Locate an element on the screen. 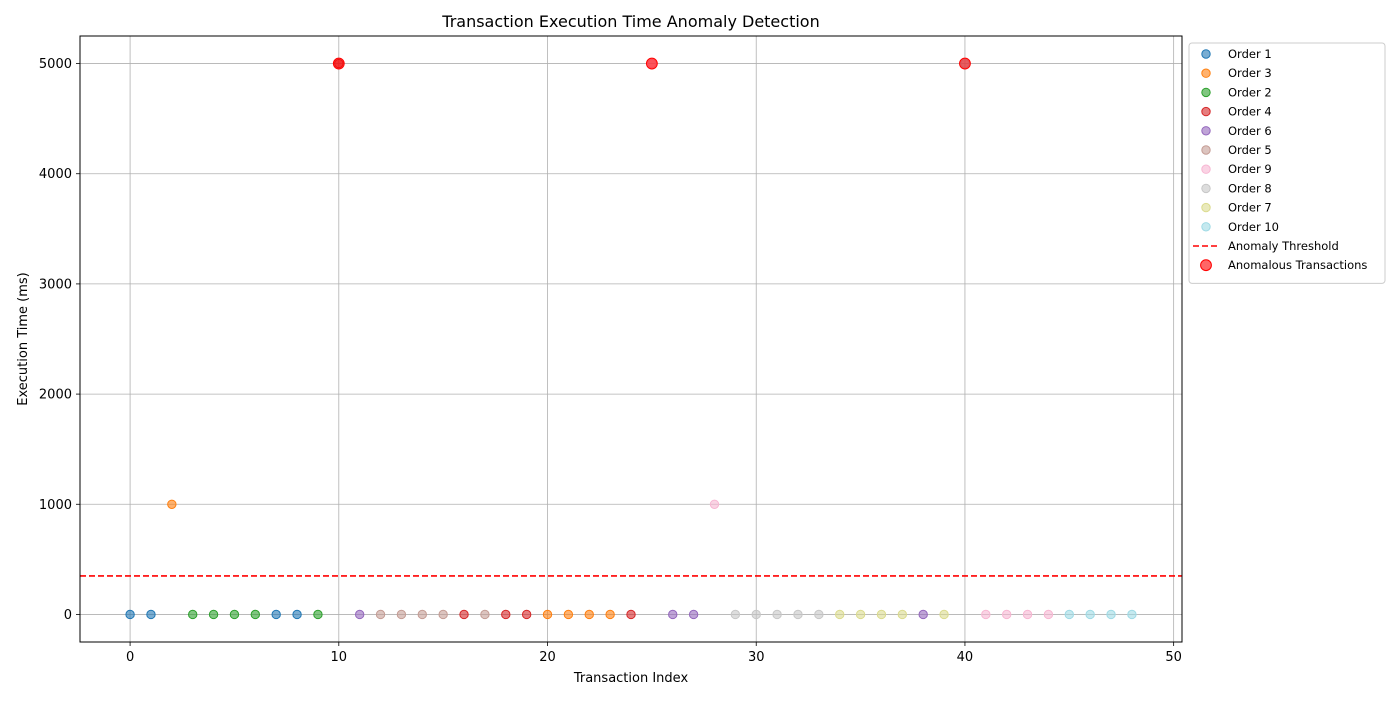 This screenshot has width=1400, height=704. x-tick-label: 0 is located at coordinates (130, 657).